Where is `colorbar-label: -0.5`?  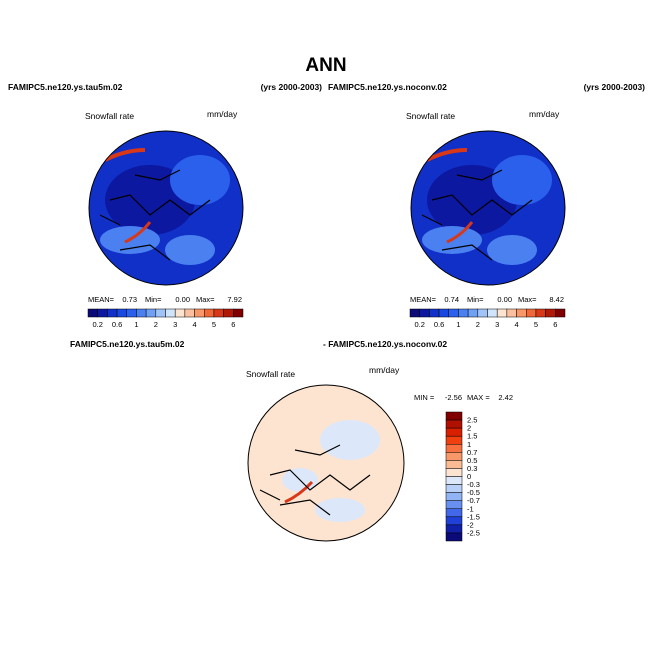
colorbar-label: -0.5 is located at coordinates (473, 492).